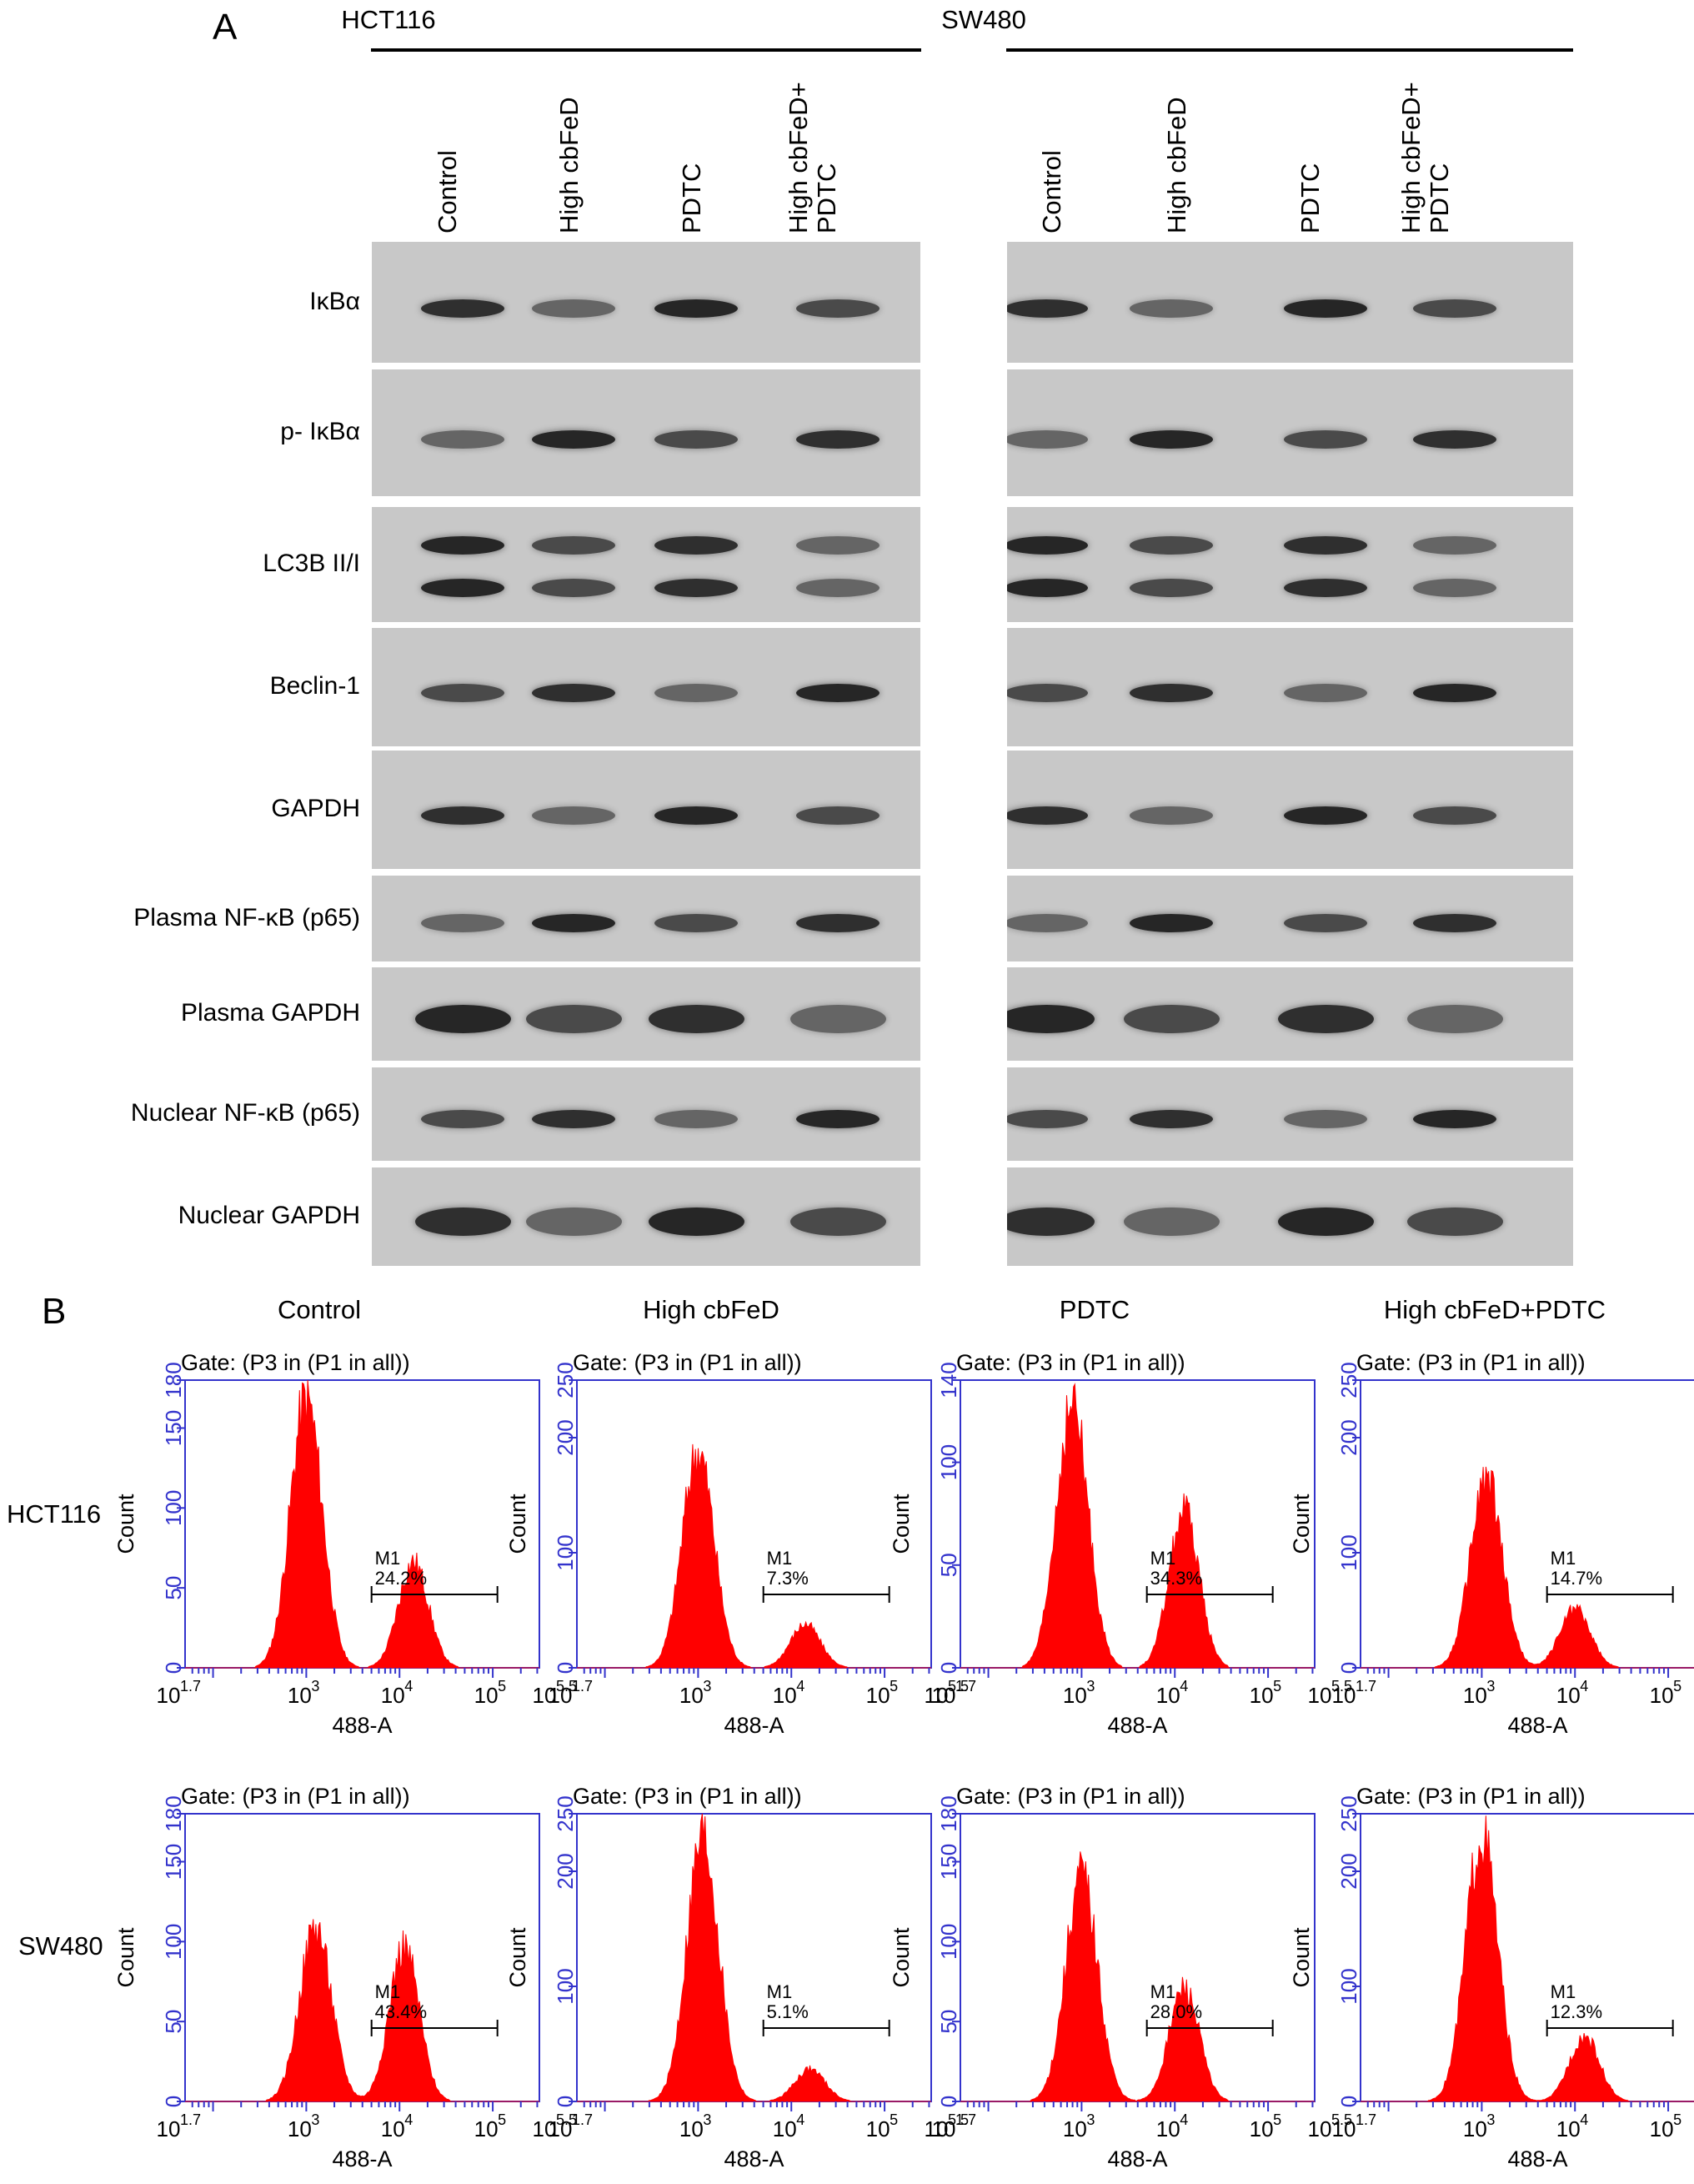  Describe the element at coordinates (565, 1380) in the screenshot. I see `y-tick-label: 250` at that location.